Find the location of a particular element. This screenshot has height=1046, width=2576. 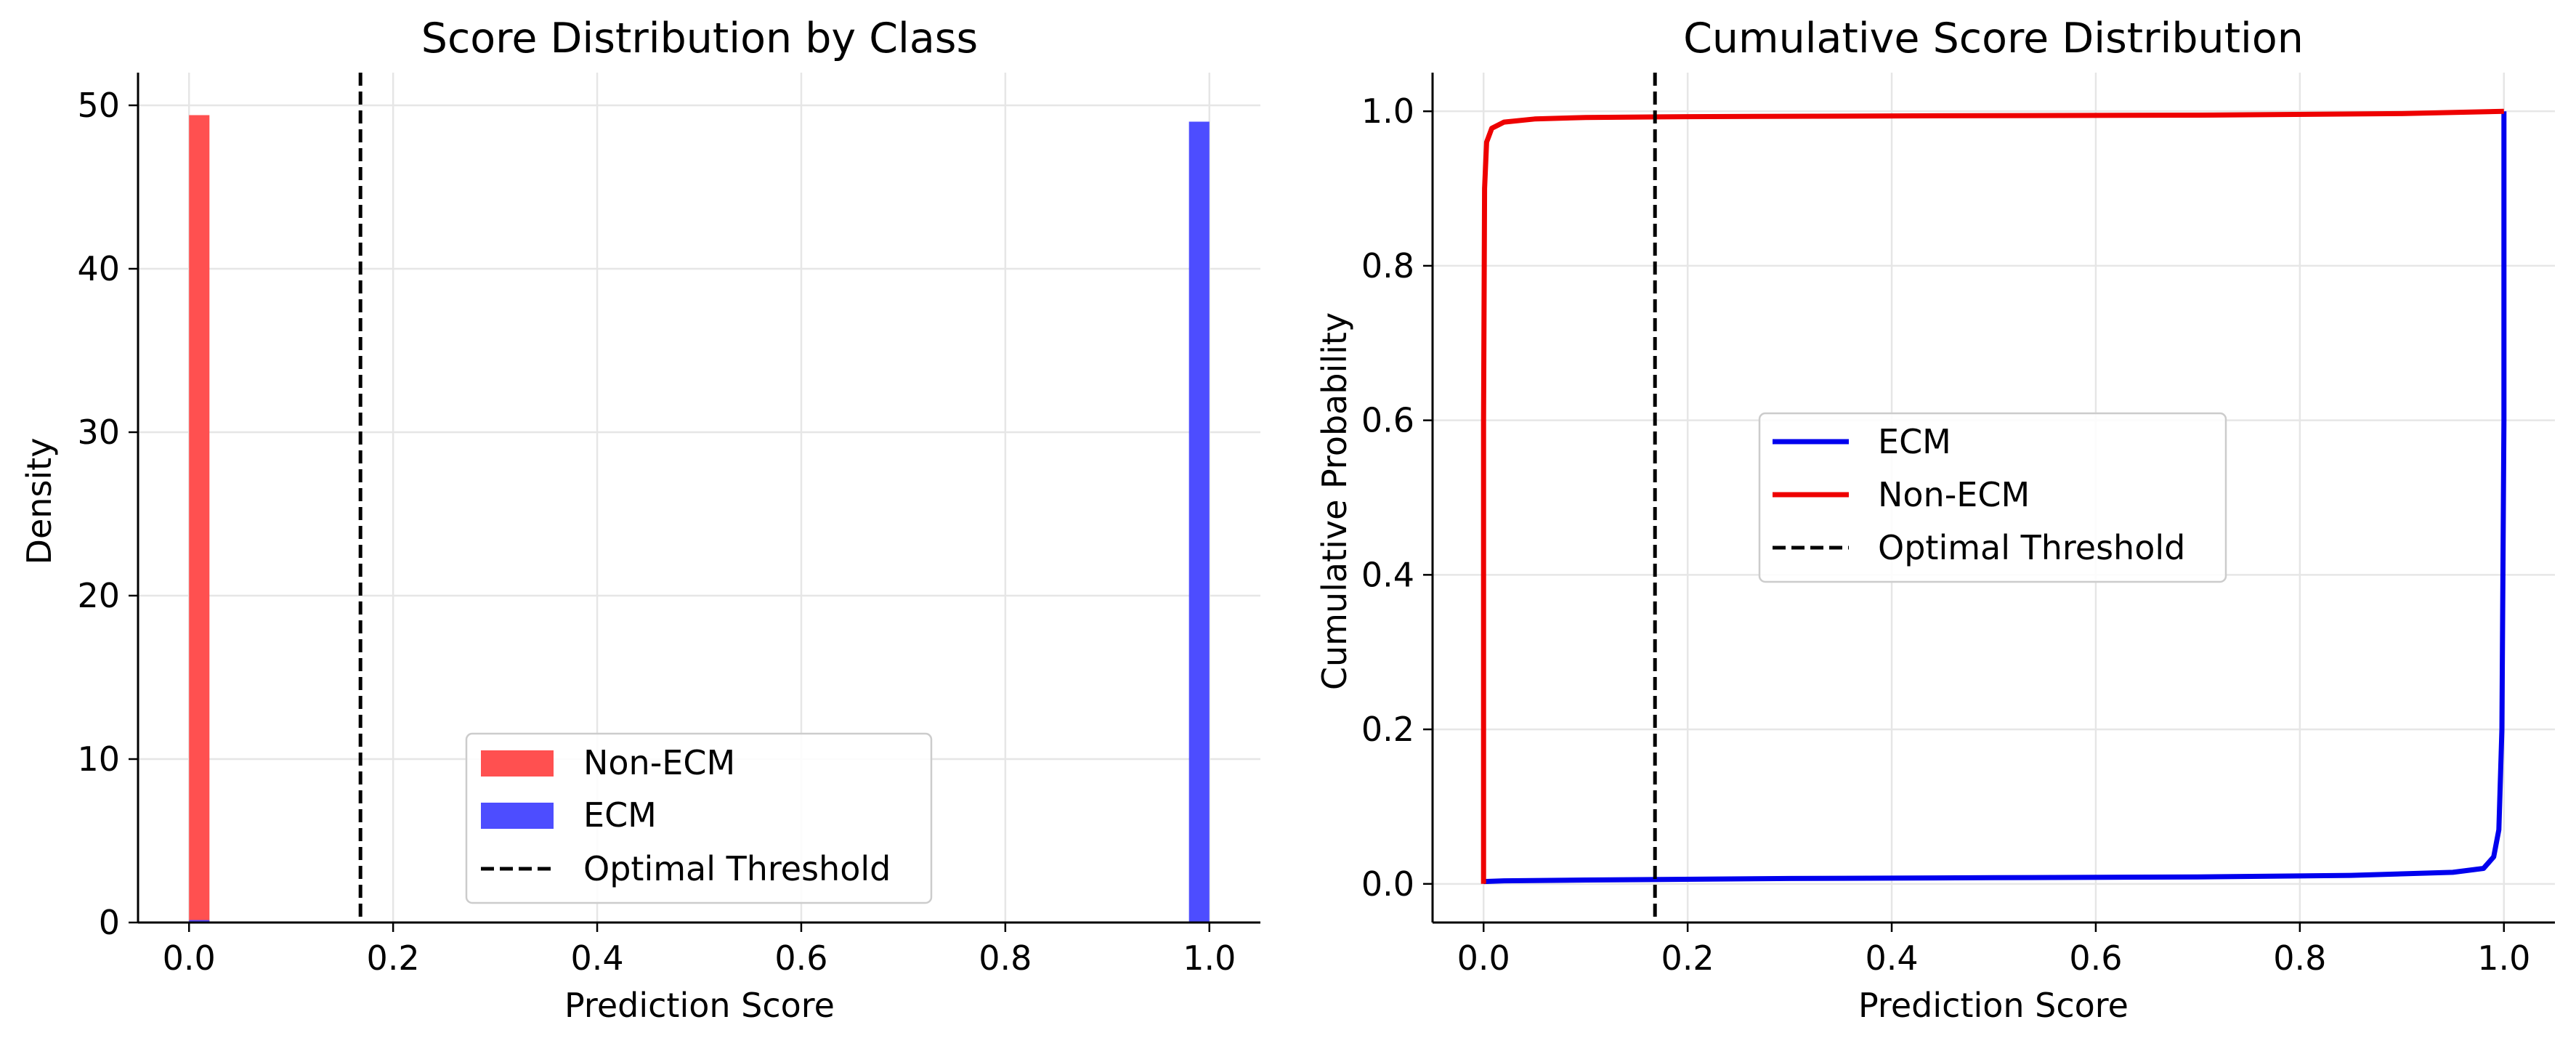

right-legend-label-threshold: Optimal Threshold is located at coordinates (2031, 547).